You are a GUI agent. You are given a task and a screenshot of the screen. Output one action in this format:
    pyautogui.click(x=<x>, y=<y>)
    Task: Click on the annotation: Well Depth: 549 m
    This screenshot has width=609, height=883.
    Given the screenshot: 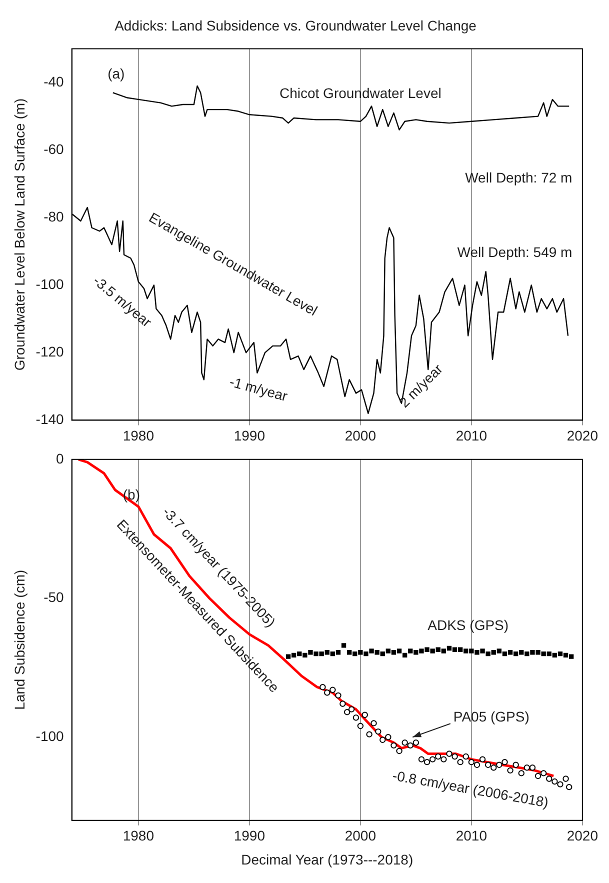 What is the action you would take?
    pyautogui.click(x=514, y=252)
    